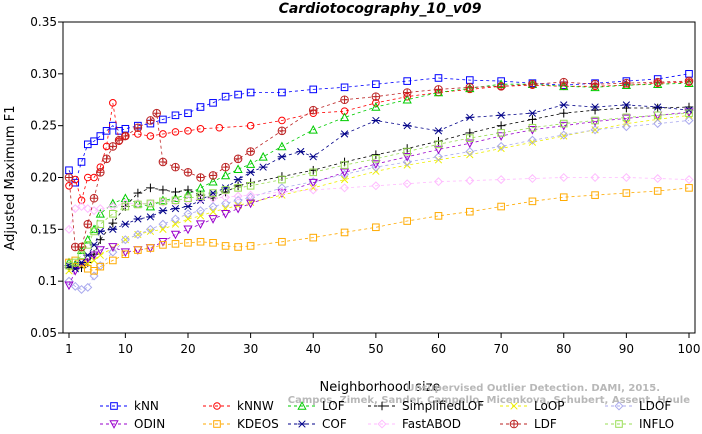  I want to click on legend-label: kNNW, so click(255, 406).